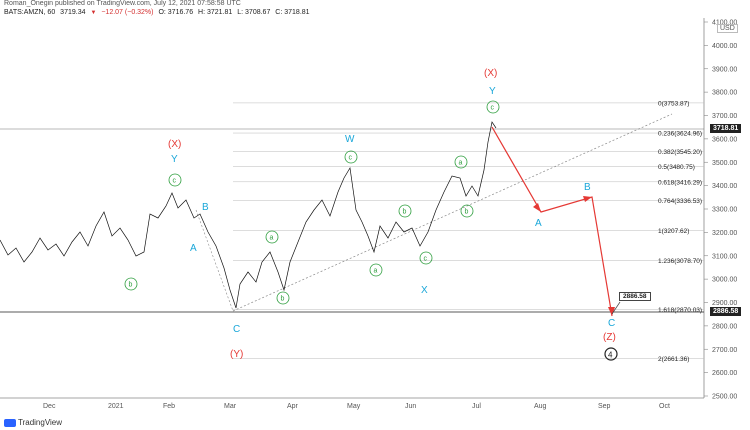 This screenshot has height=430, width=750. Describe the element at coordinates (724, 163) in the screenshot. I see `price-tick-label: 3500.00` at that location.